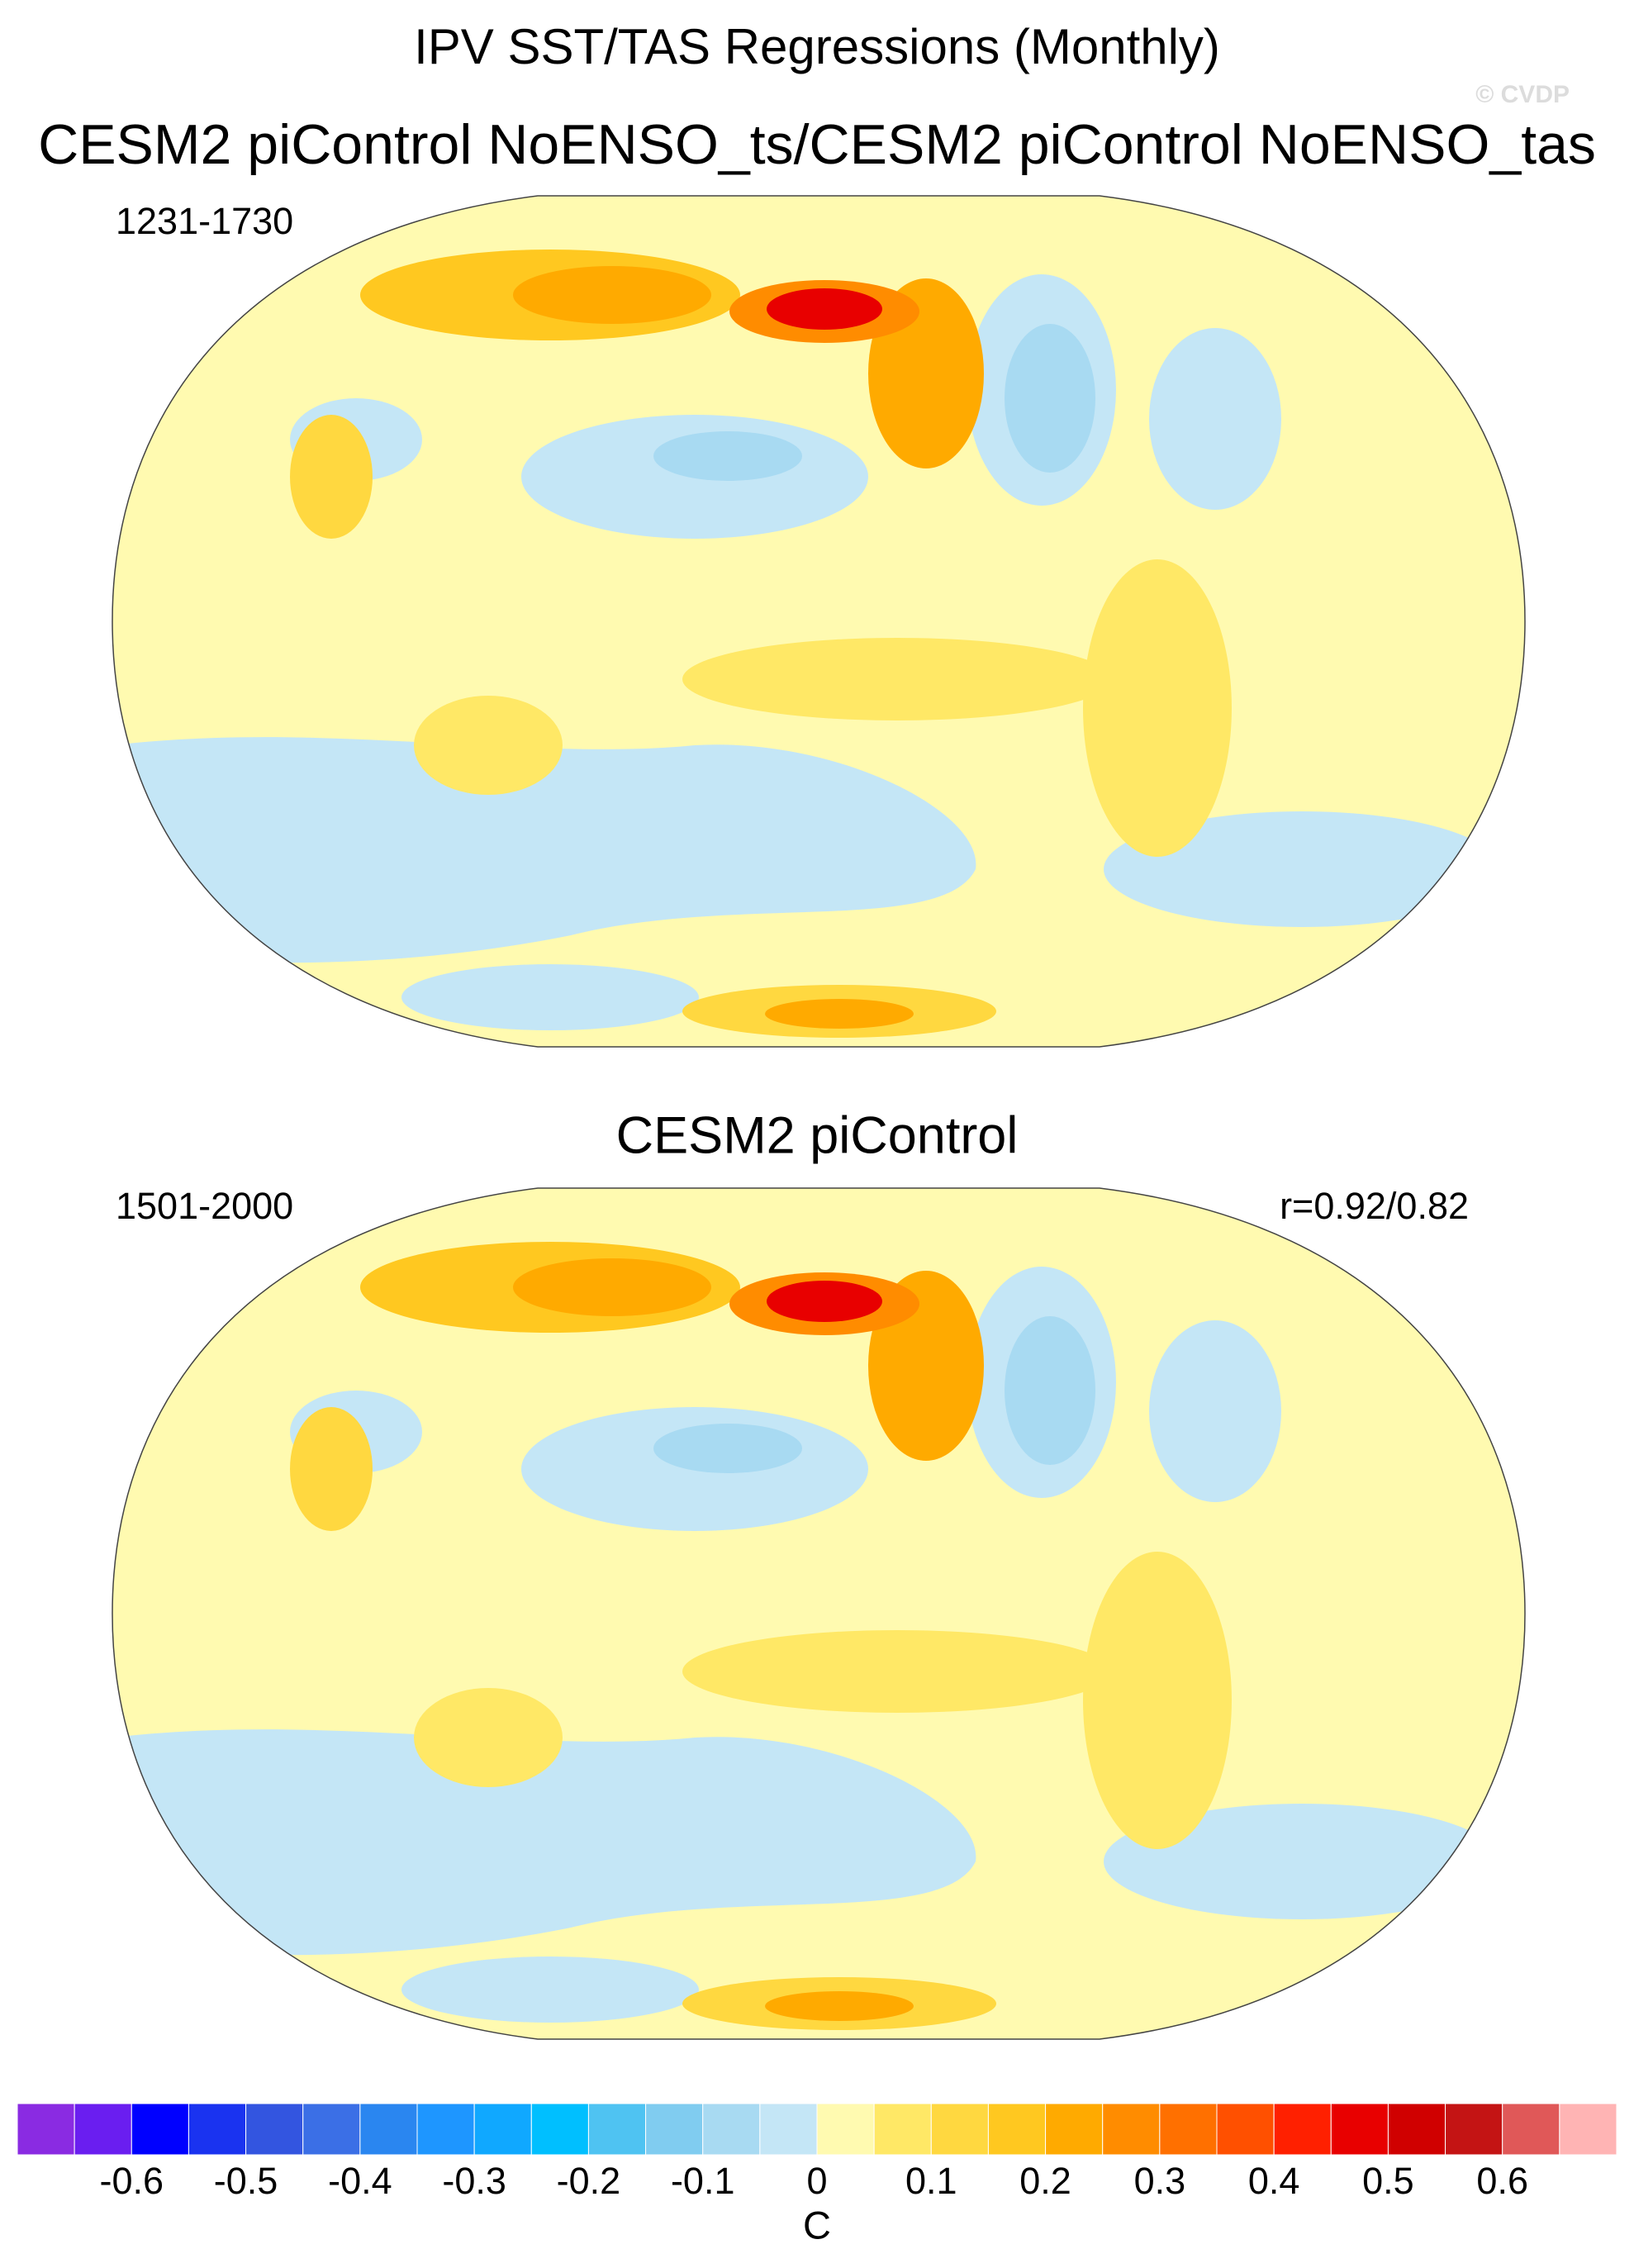  What do you see at coordinates (931, 2181) in the screenshot?
I see `colorbar-tick-label: 0.1` at bounding box center [931, 2181].